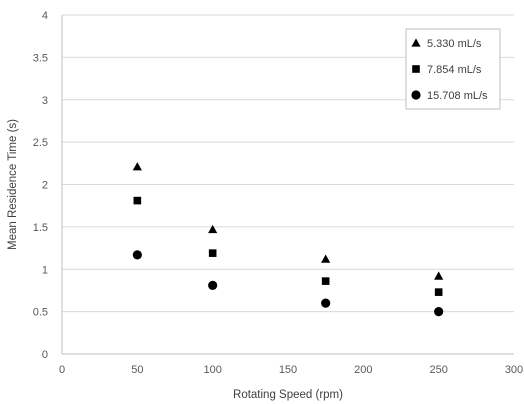  What do you see at coordinates (454, 44) in the screenshot?
I see `legend-label: 5.330 mL/s` at bounding box center [454, 44].